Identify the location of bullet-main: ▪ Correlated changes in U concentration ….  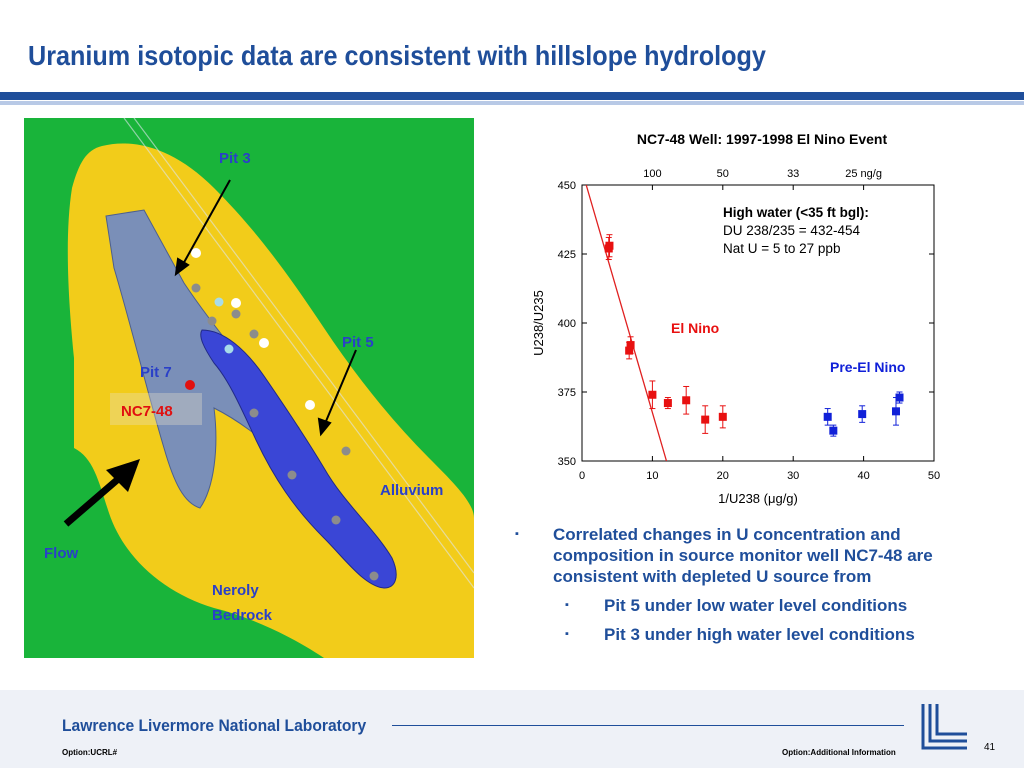
(755, 555).